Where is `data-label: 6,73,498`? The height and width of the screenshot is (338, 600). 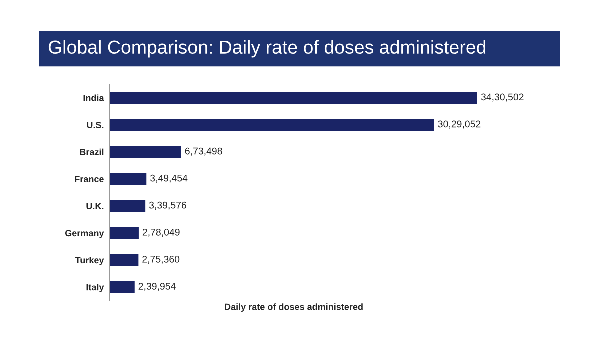 data-label: 6,73,498 is located at coordinates (203, 152).